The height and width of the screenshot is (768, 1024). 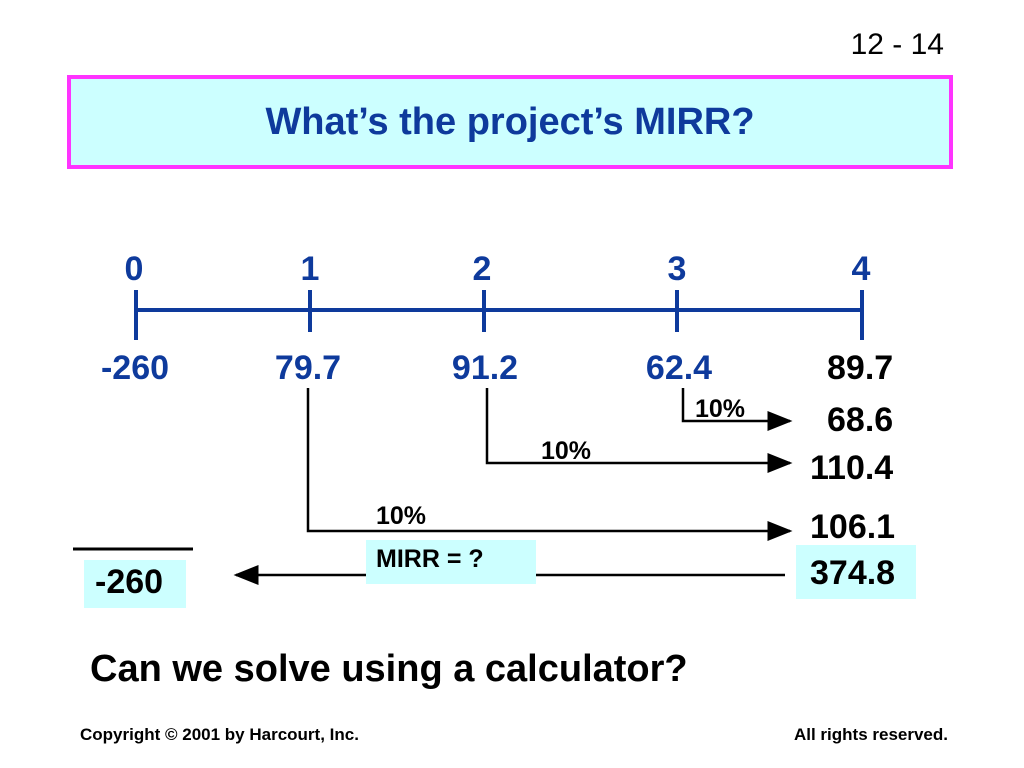 What do you see at coordinates (897, 44) in the screenshot?
I see `slide-number: 12 - 14` at bounding box center [897, 44].